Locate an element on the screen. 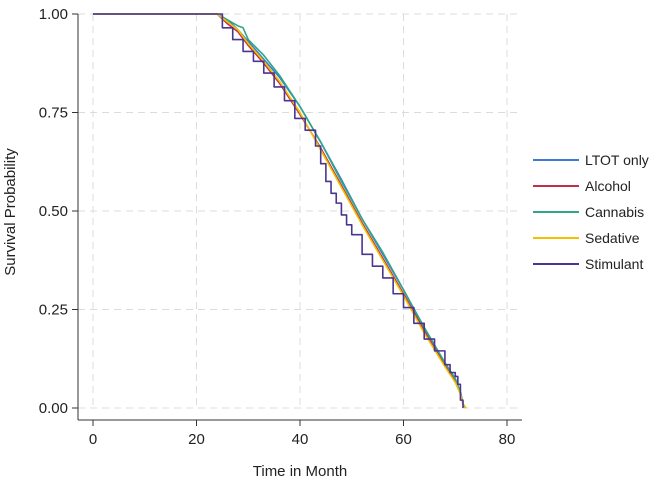  x-tick-label: 0 is located at coordinates (93, 439).